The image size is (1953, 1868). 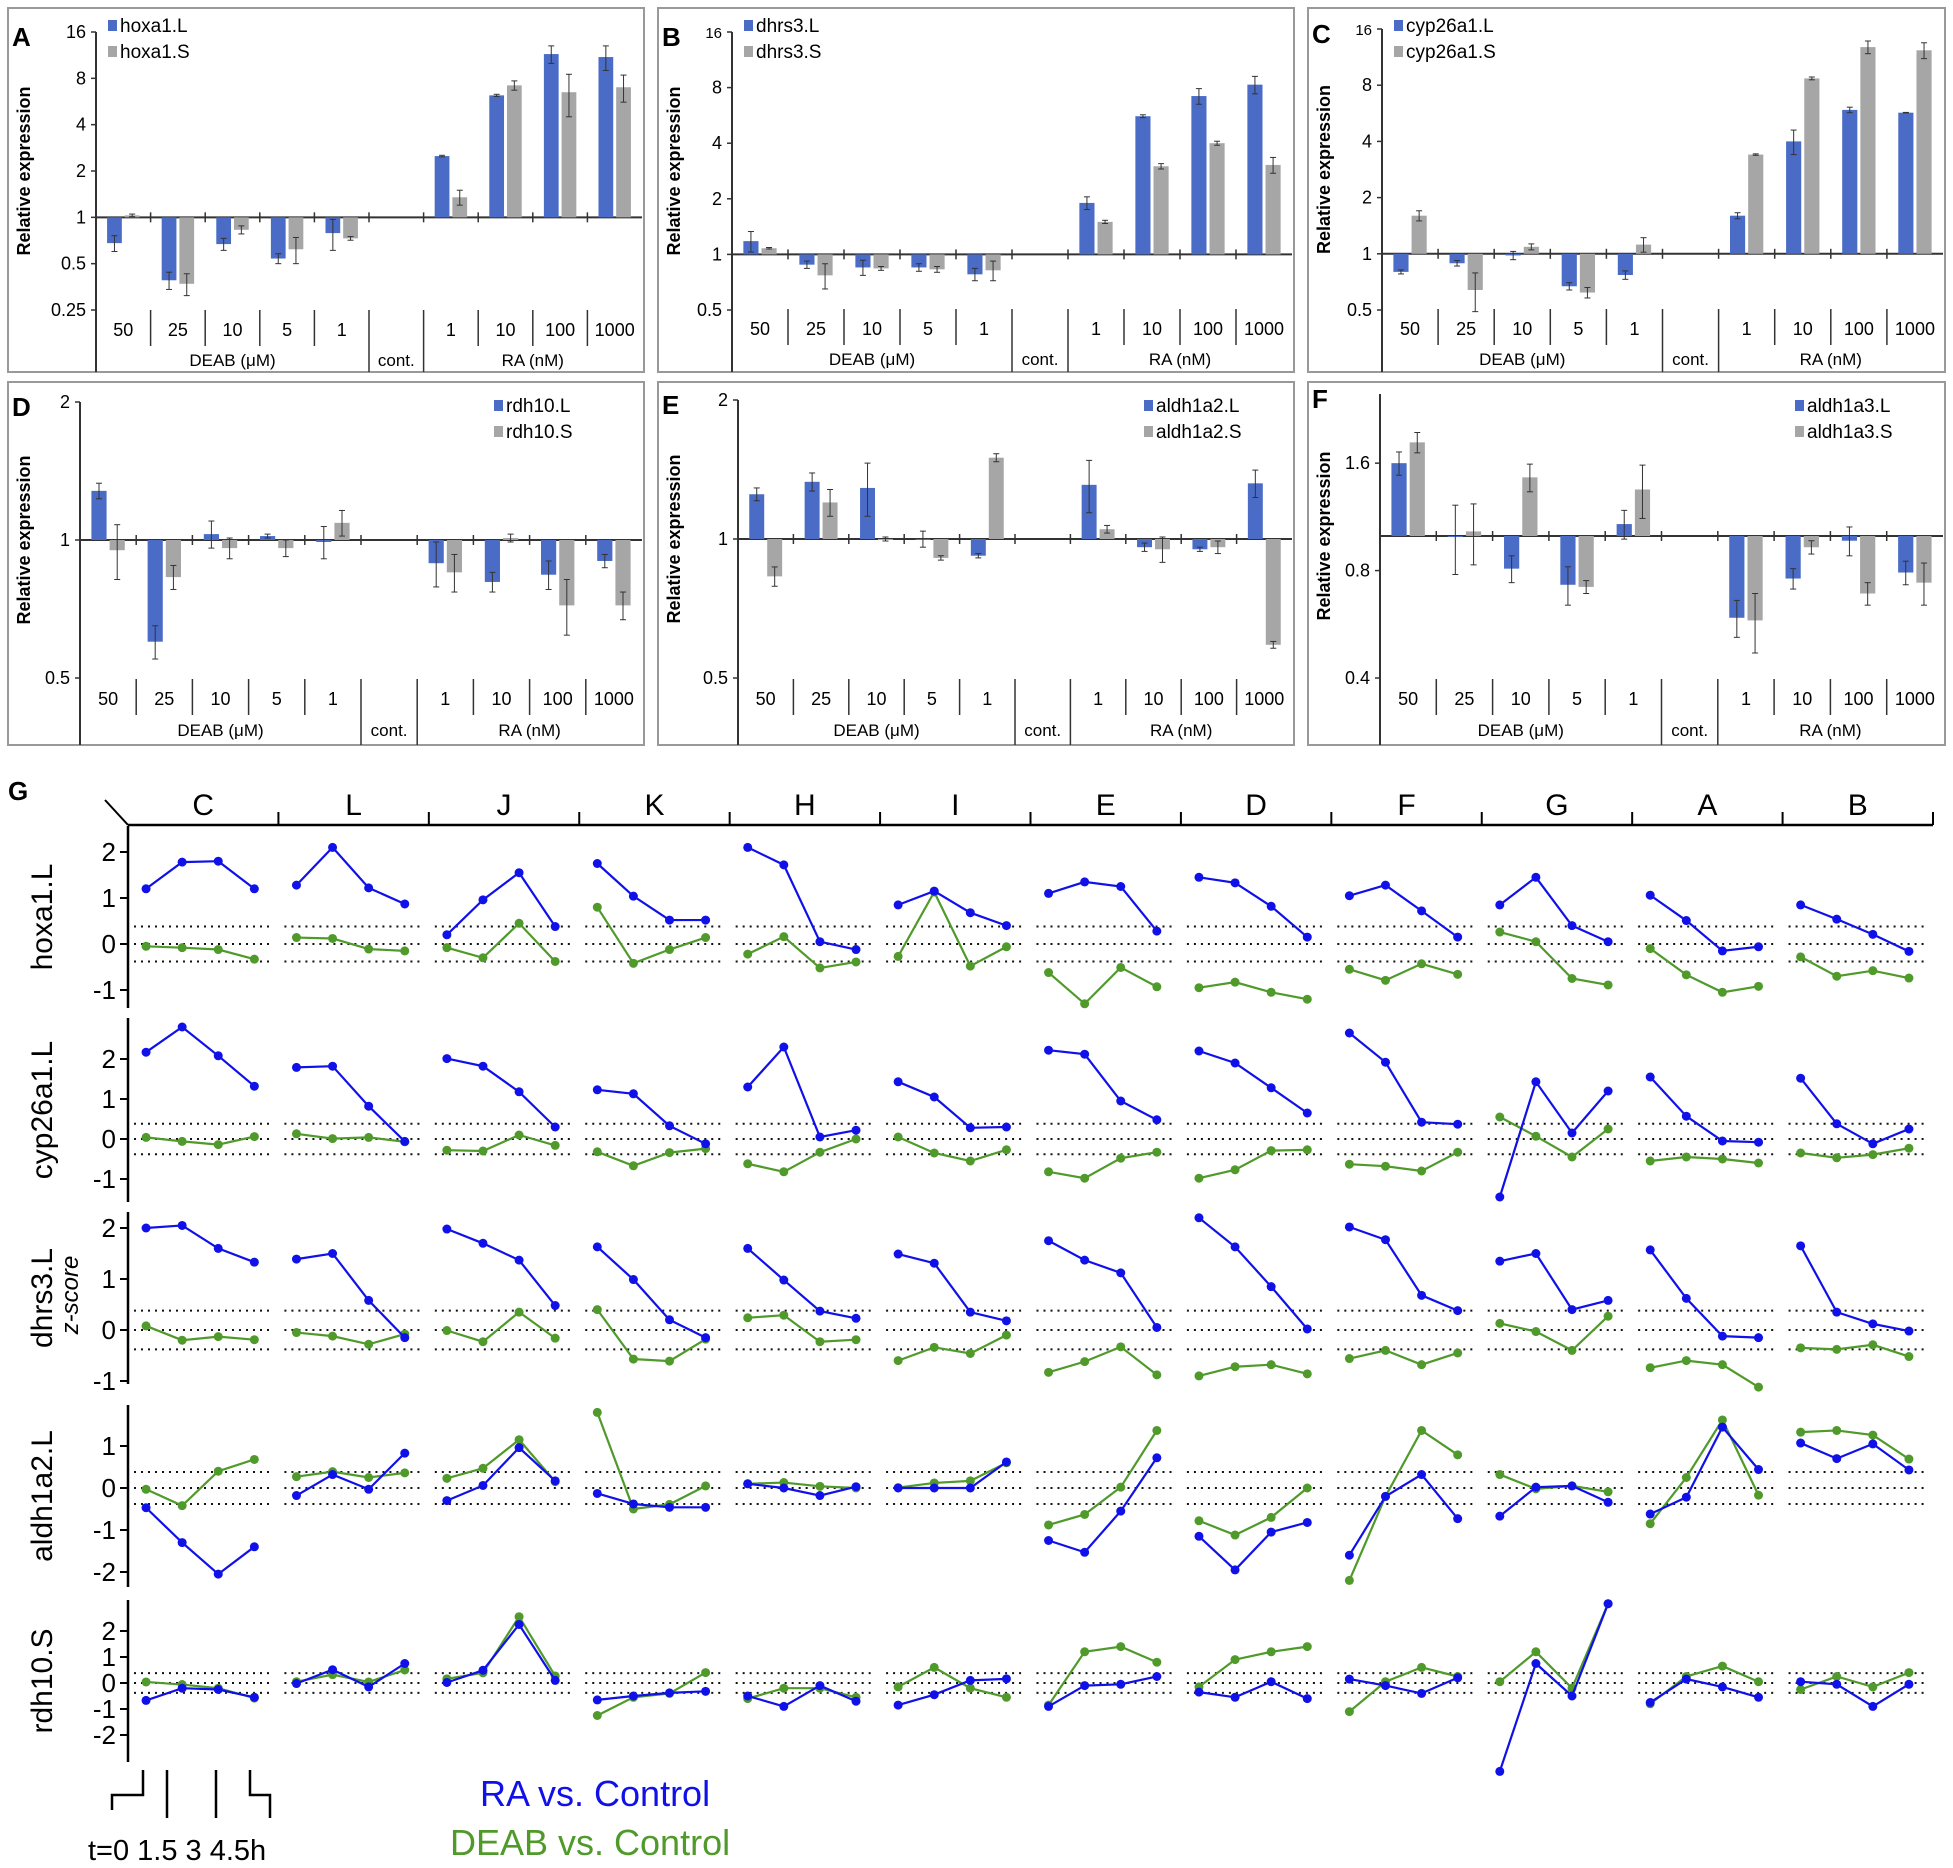 I want to click on group-label-deab: DEAB (μM), so click(x=876, y=730).